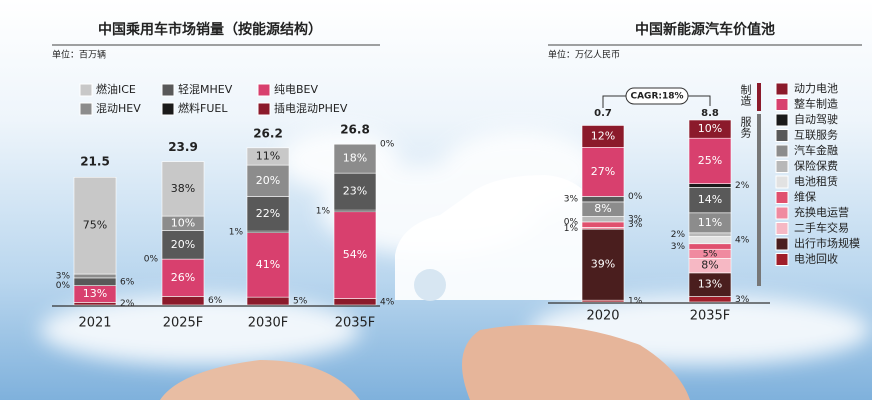  What do you see at coordinates (268, 323) in the screenshot?
I see `x-tick-label: 2030F` at bounding box center [268, 323].